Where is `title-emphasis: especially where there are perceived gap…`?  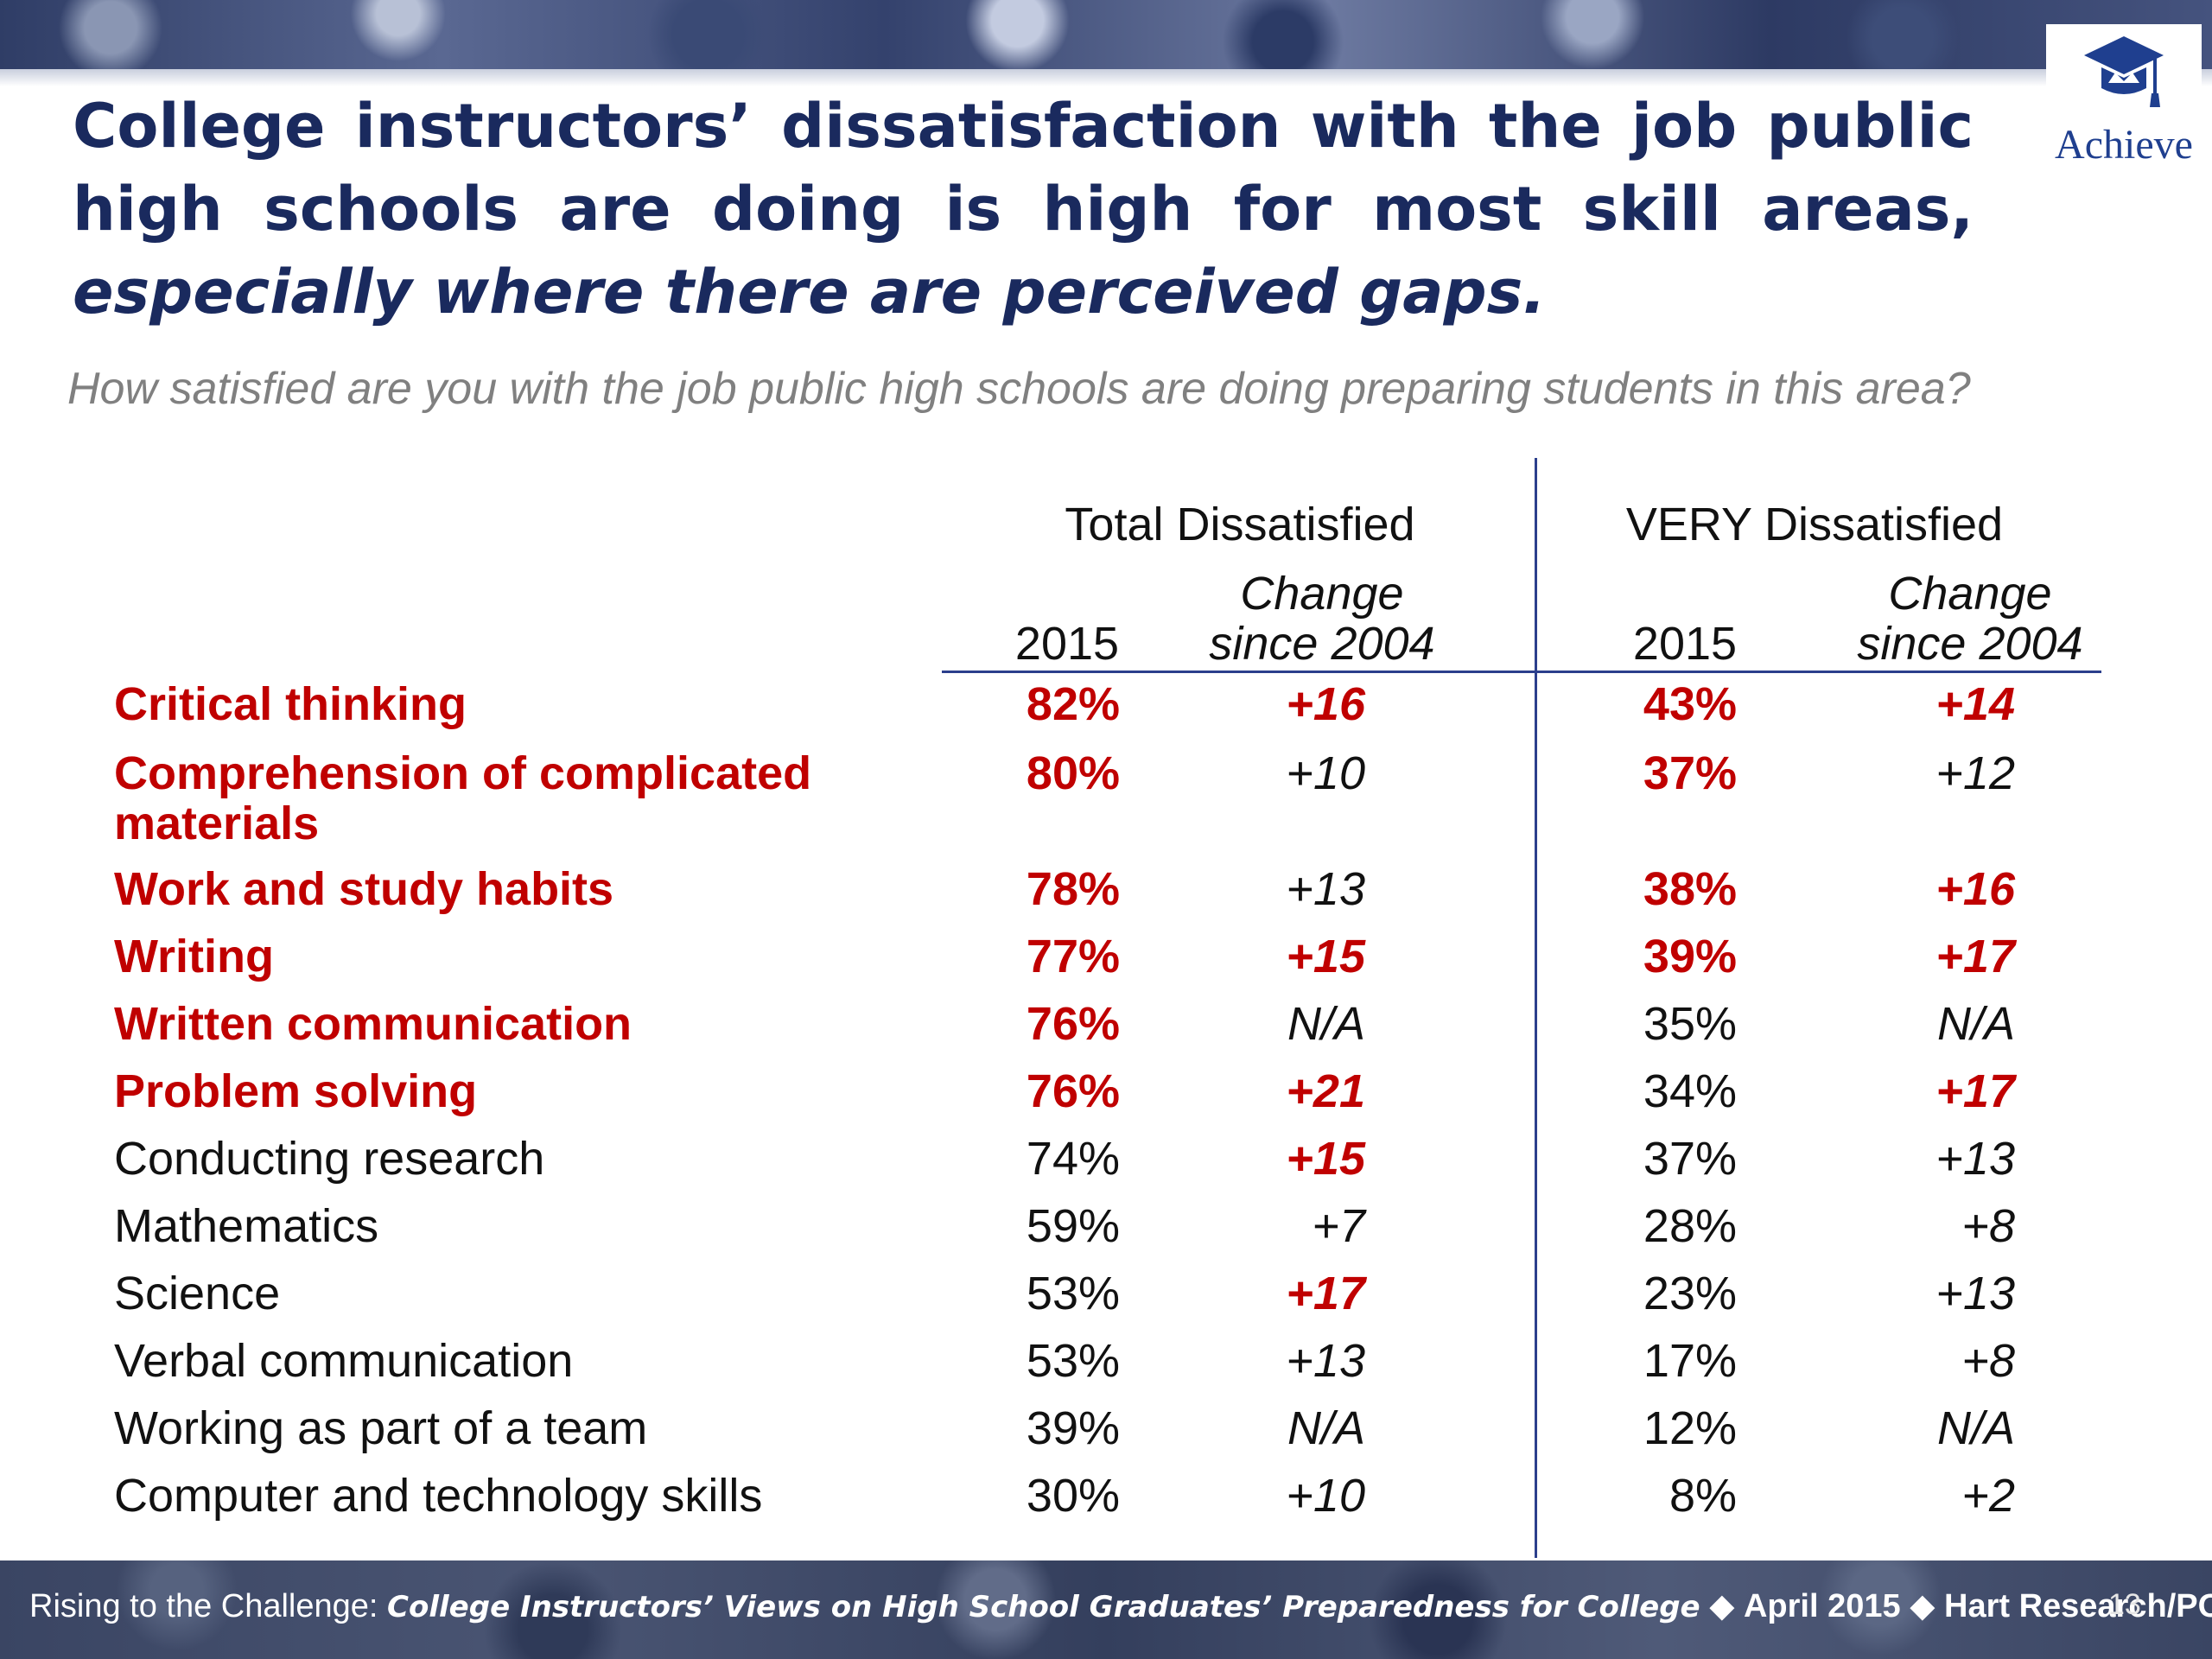
title-emphasis: especially where there are perceived gap… is located at coordinates (809, 292).